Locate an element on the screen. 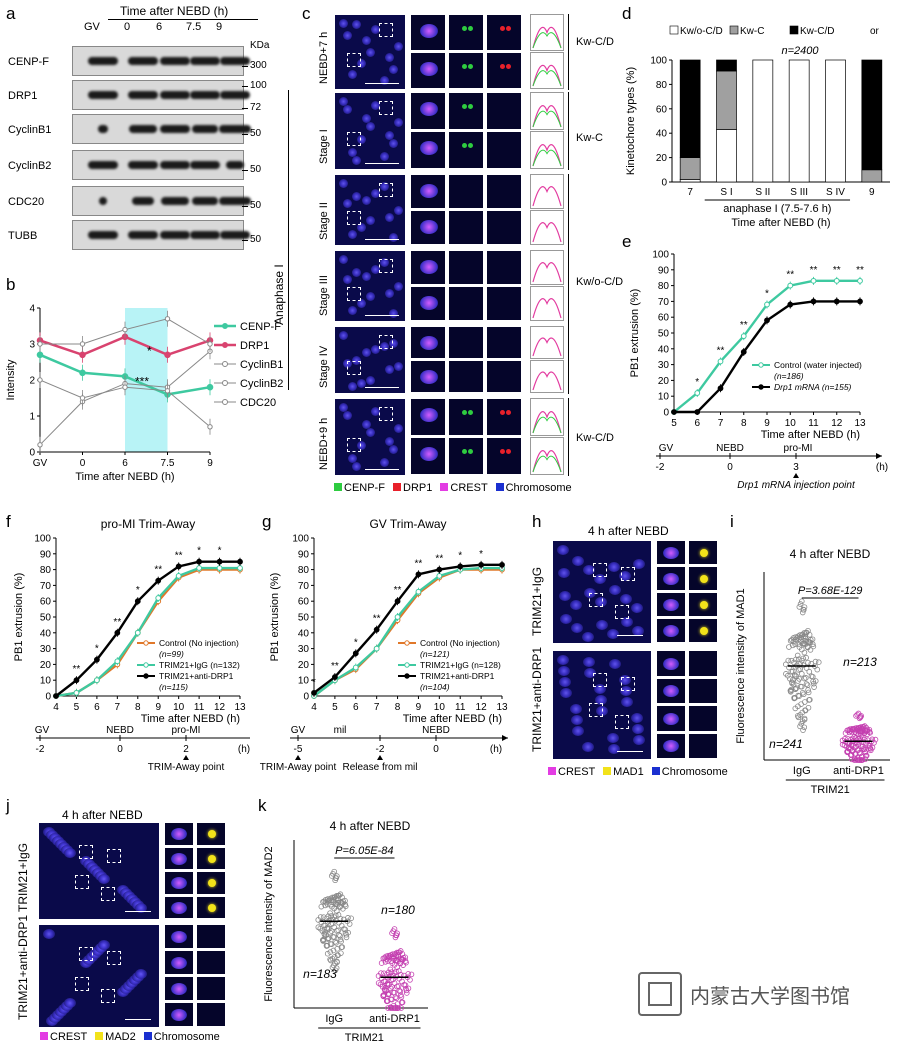 The width and height of the screenshot is (900, 1049). d-xlabel: Time after NEBD (h) is located at coordinates (780, 223).